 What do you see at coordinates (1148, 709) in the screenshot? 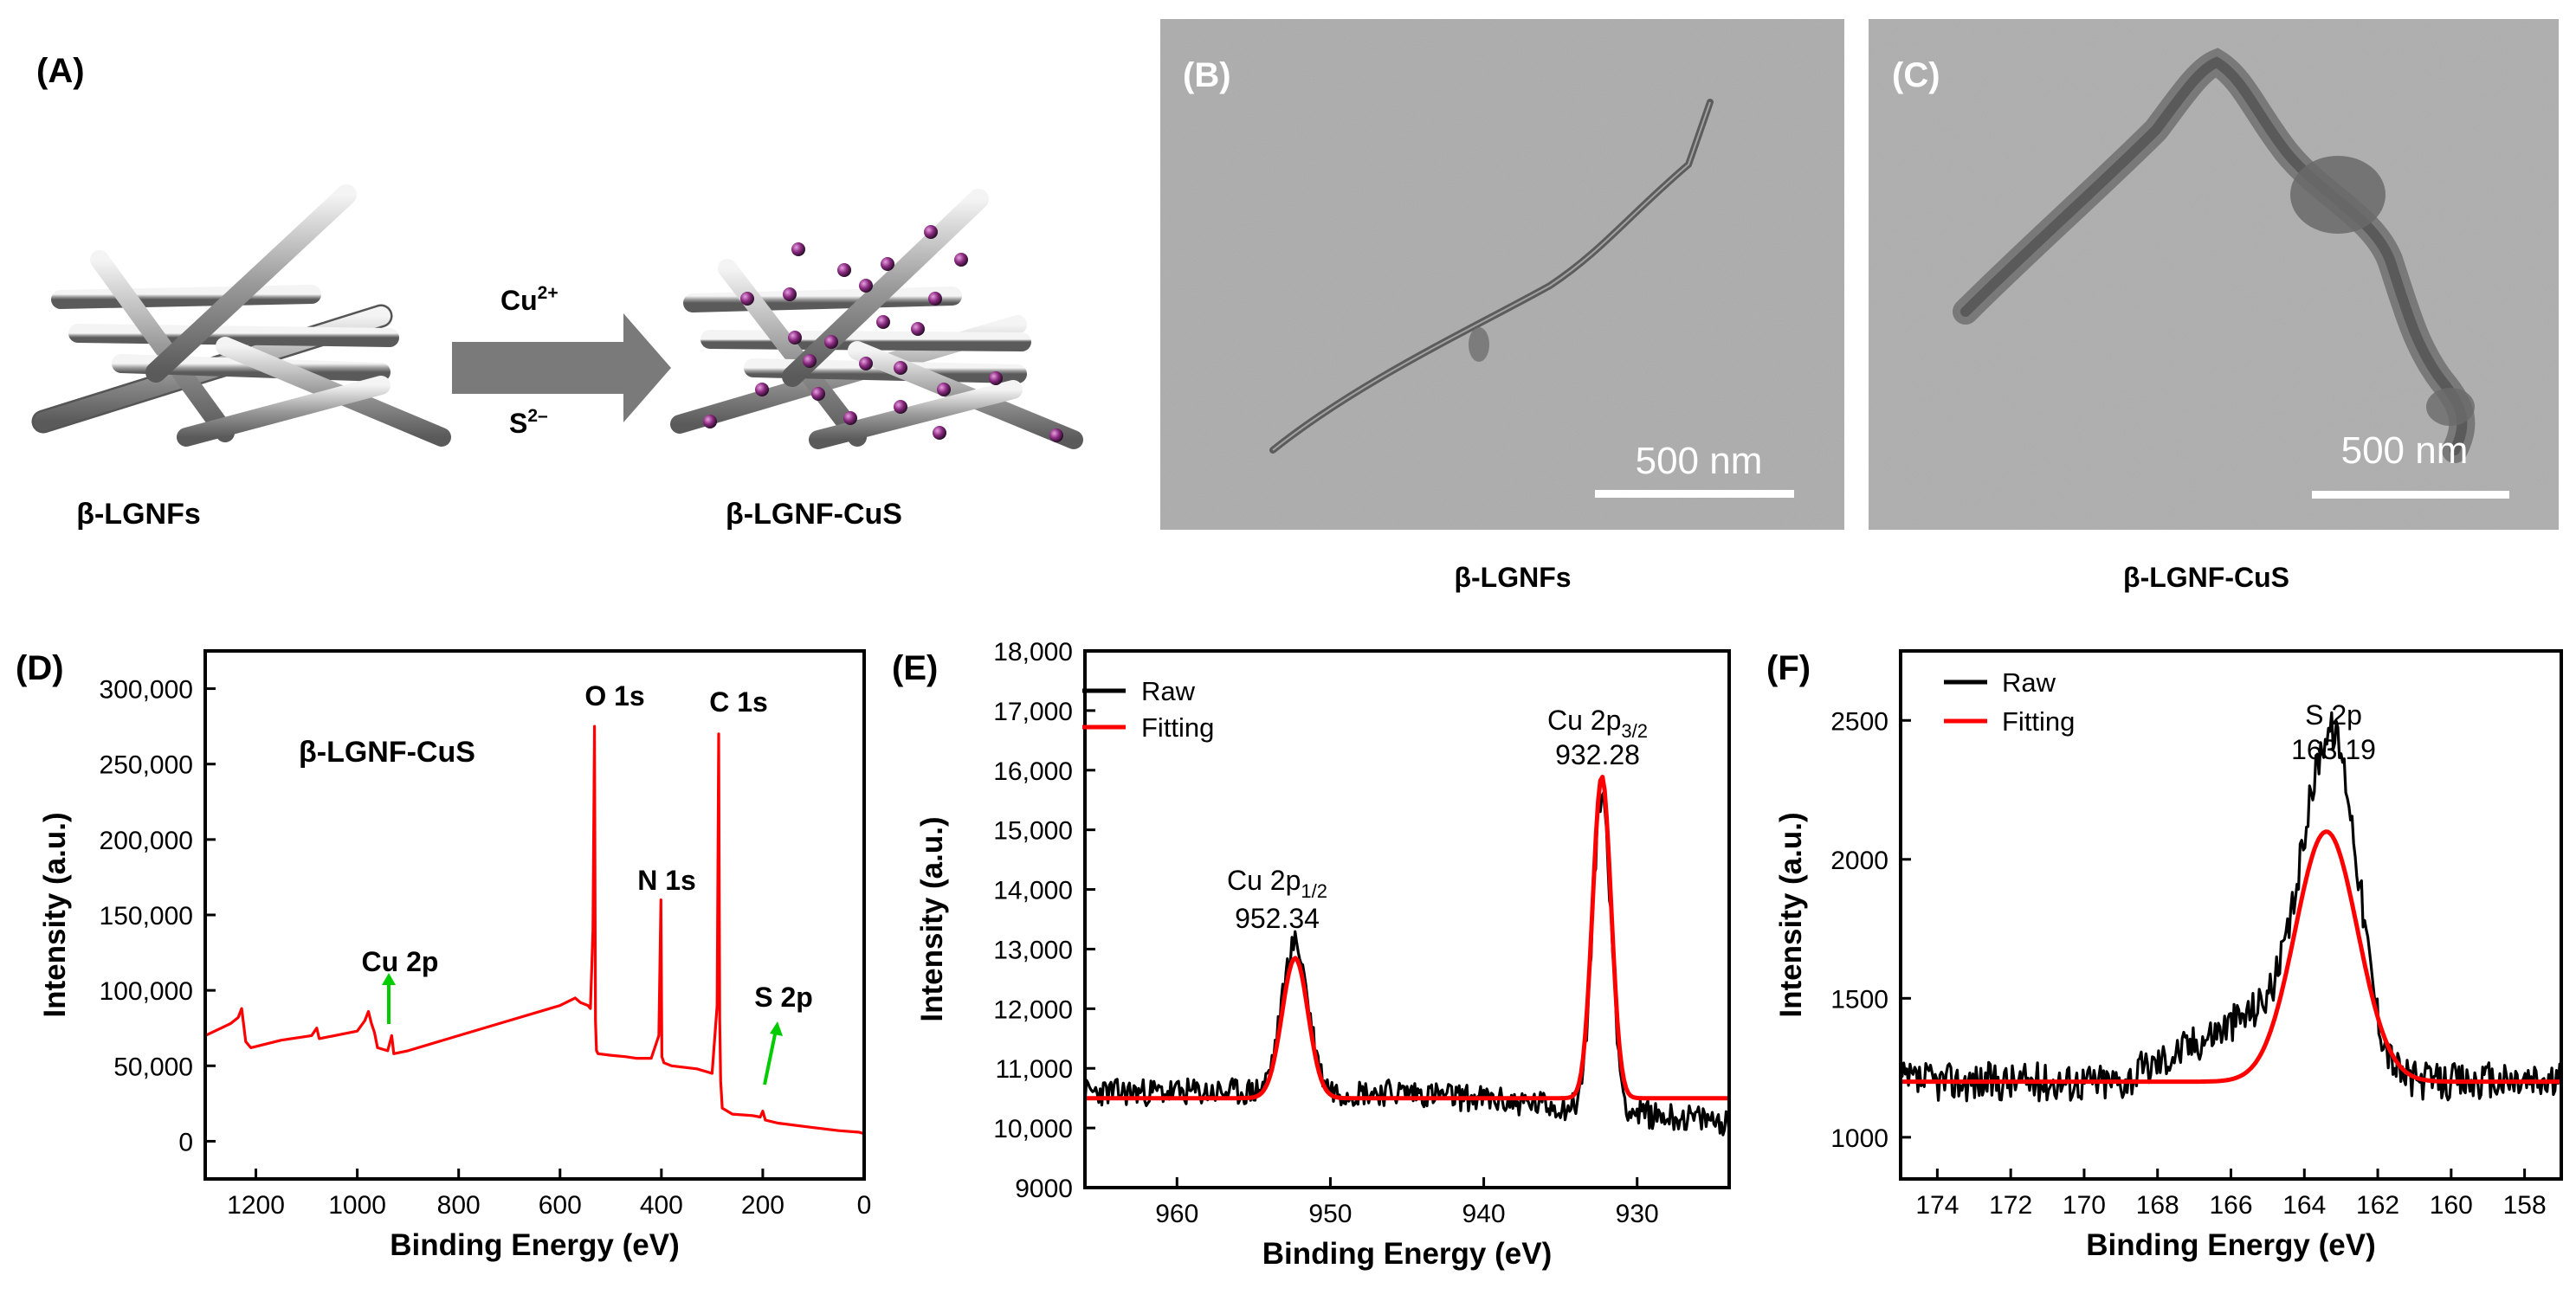
I see `legend-e: Raw Fitting` at bounding box center [1148, 709].